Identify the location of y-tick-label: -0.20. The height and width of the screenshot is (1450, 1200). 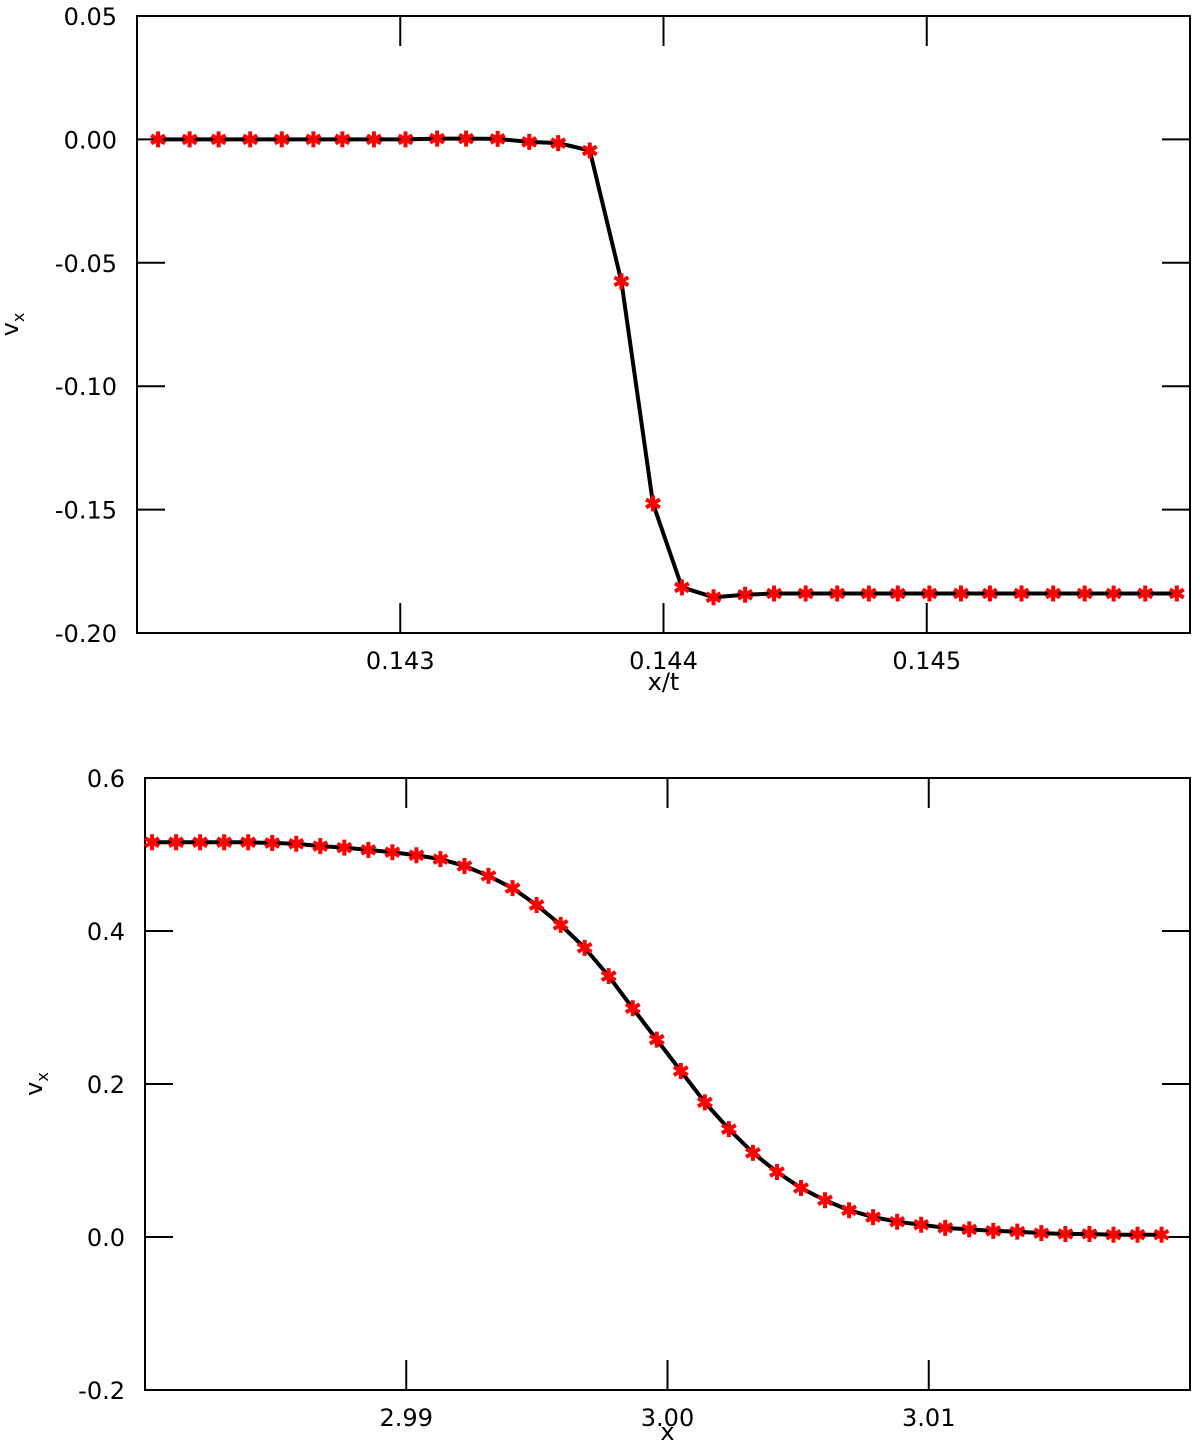
(86, 634).